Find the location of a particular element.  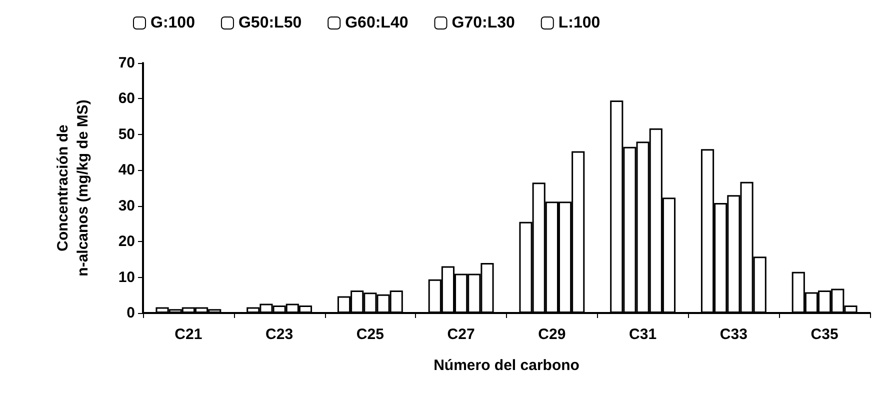

y-axis-title: Concentración de n-alcanos (mg/kg de MS) is located at coordinates (73, 188).